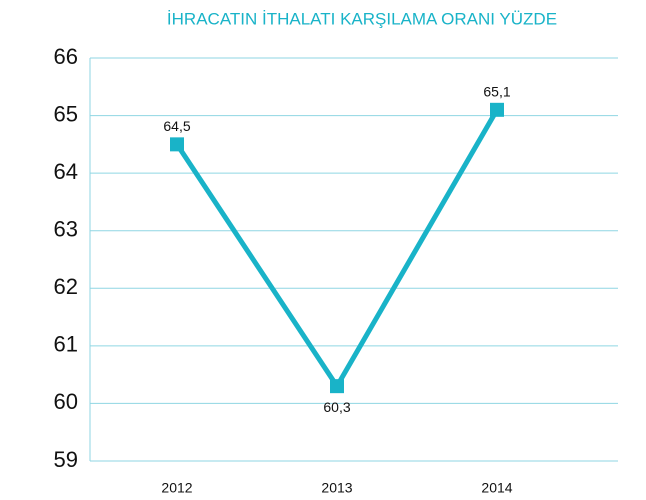 Image resolution: width=646 pixels, height=500 pixels. What do you see at coordinates (336, 407) in the screenshot?
I see `data-label: 60,3` at bounding box center [336, 407].